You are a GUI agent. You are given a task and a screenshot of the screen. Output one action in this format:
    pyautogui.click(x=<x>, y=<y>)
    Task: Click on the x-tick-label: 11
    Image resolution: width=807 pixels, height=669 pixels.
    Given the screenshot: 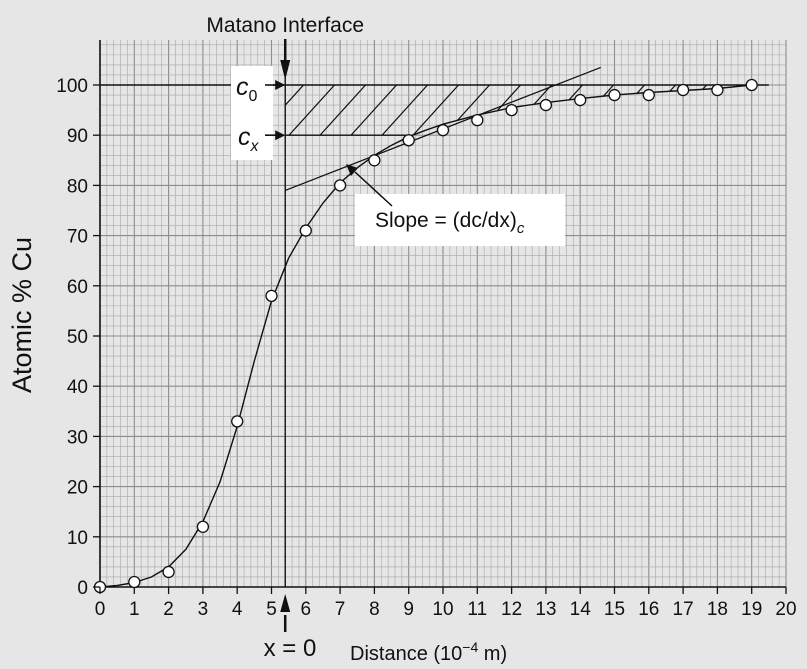 What is the action you would take?
    pyautogui.click(x=477, y=609)
    